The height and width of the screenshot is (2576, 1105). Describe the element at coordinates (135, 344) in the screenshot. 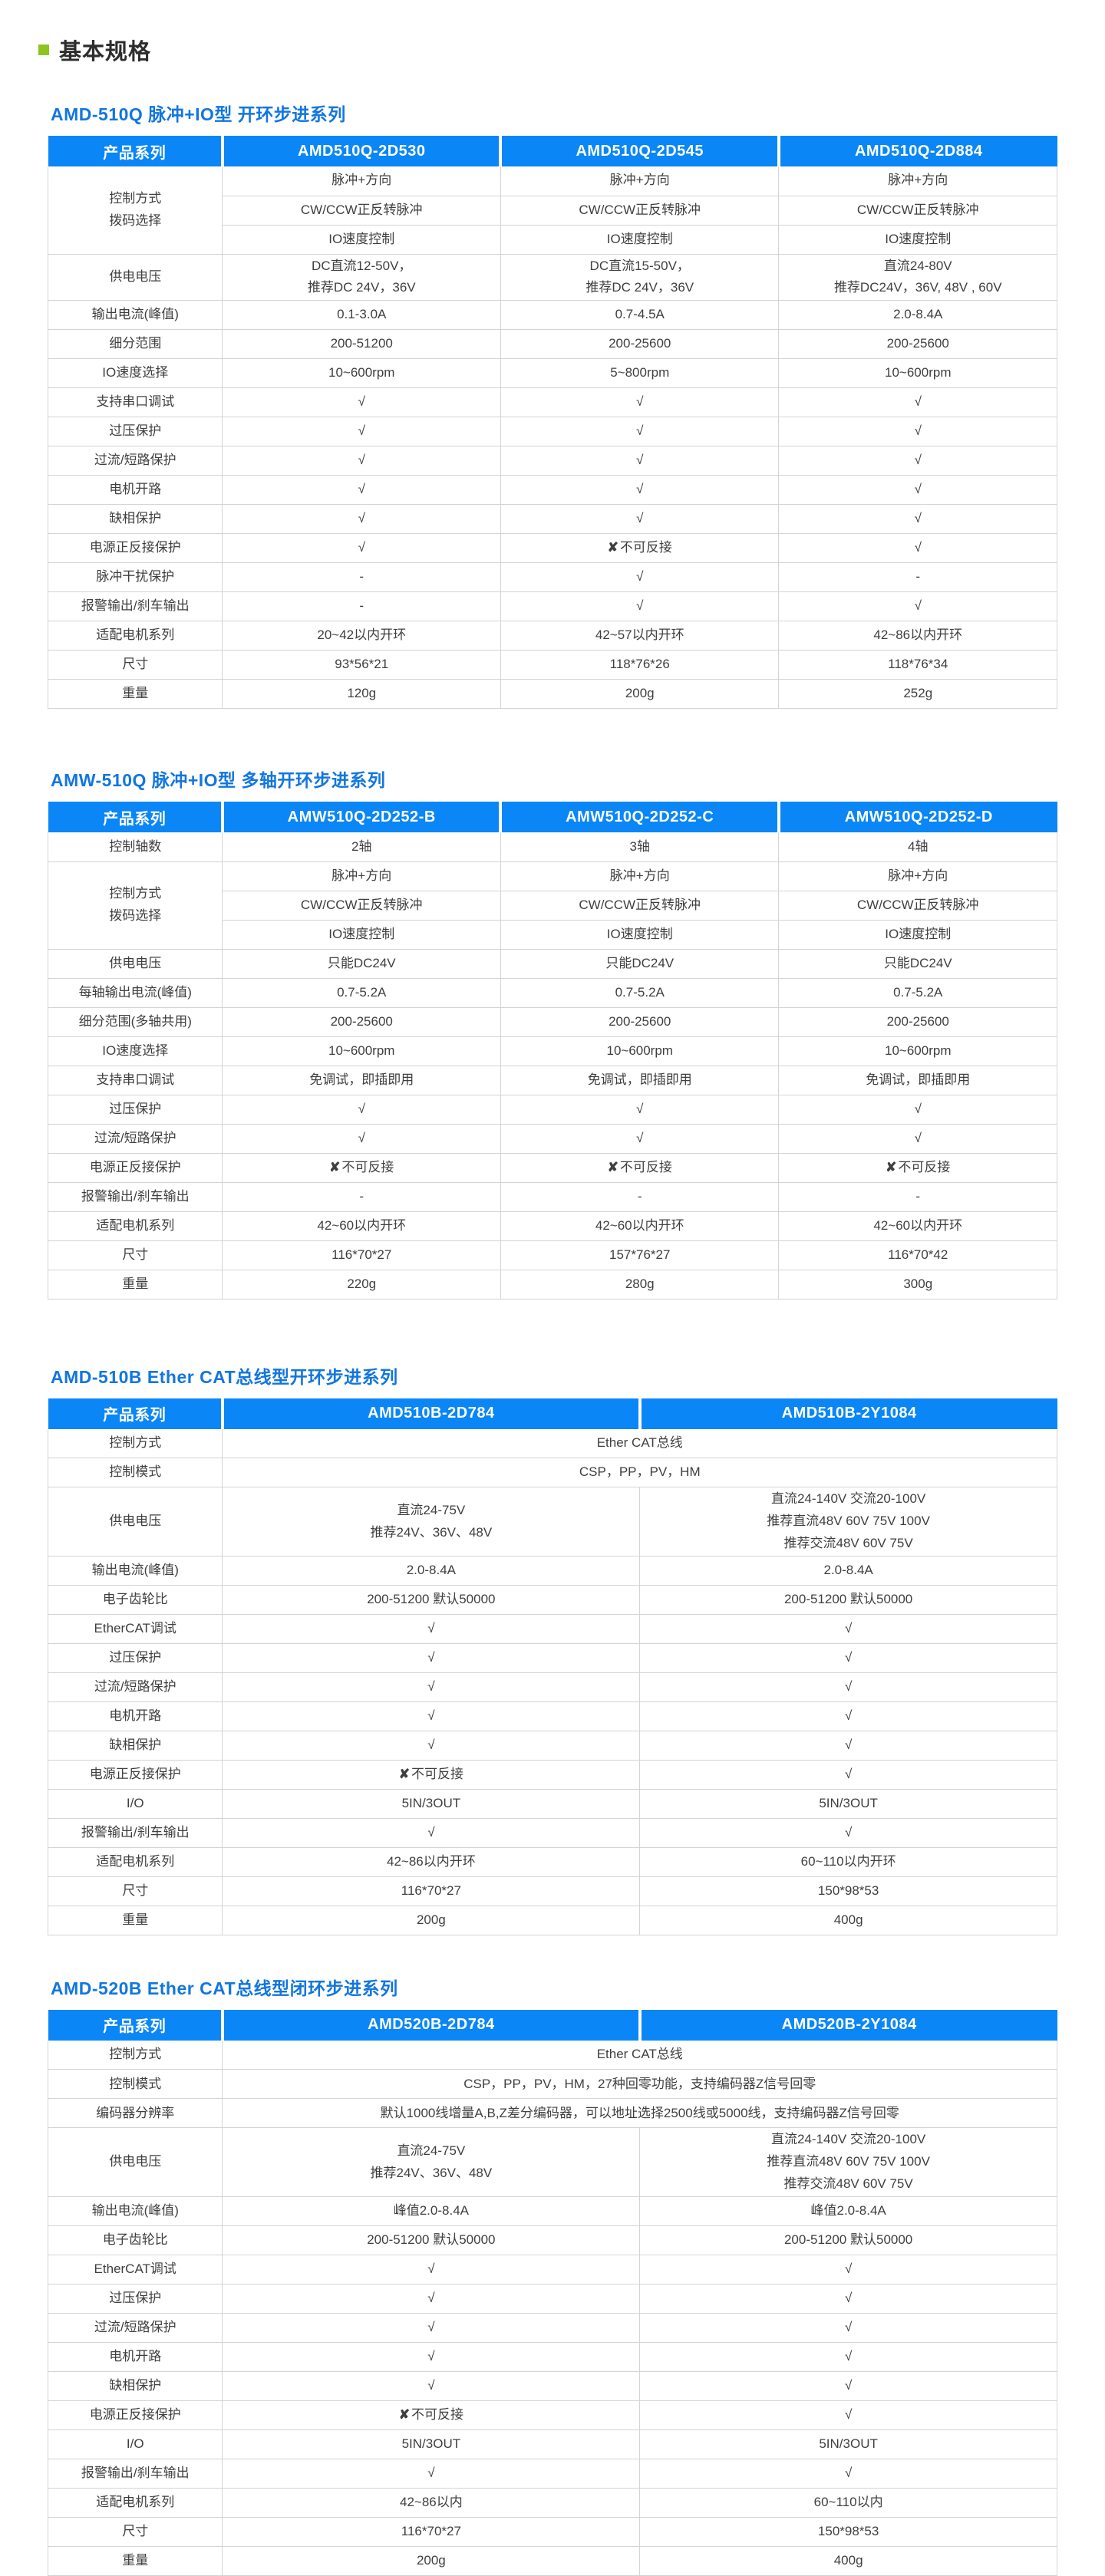

I see `row-label: 细分范围` at that location.